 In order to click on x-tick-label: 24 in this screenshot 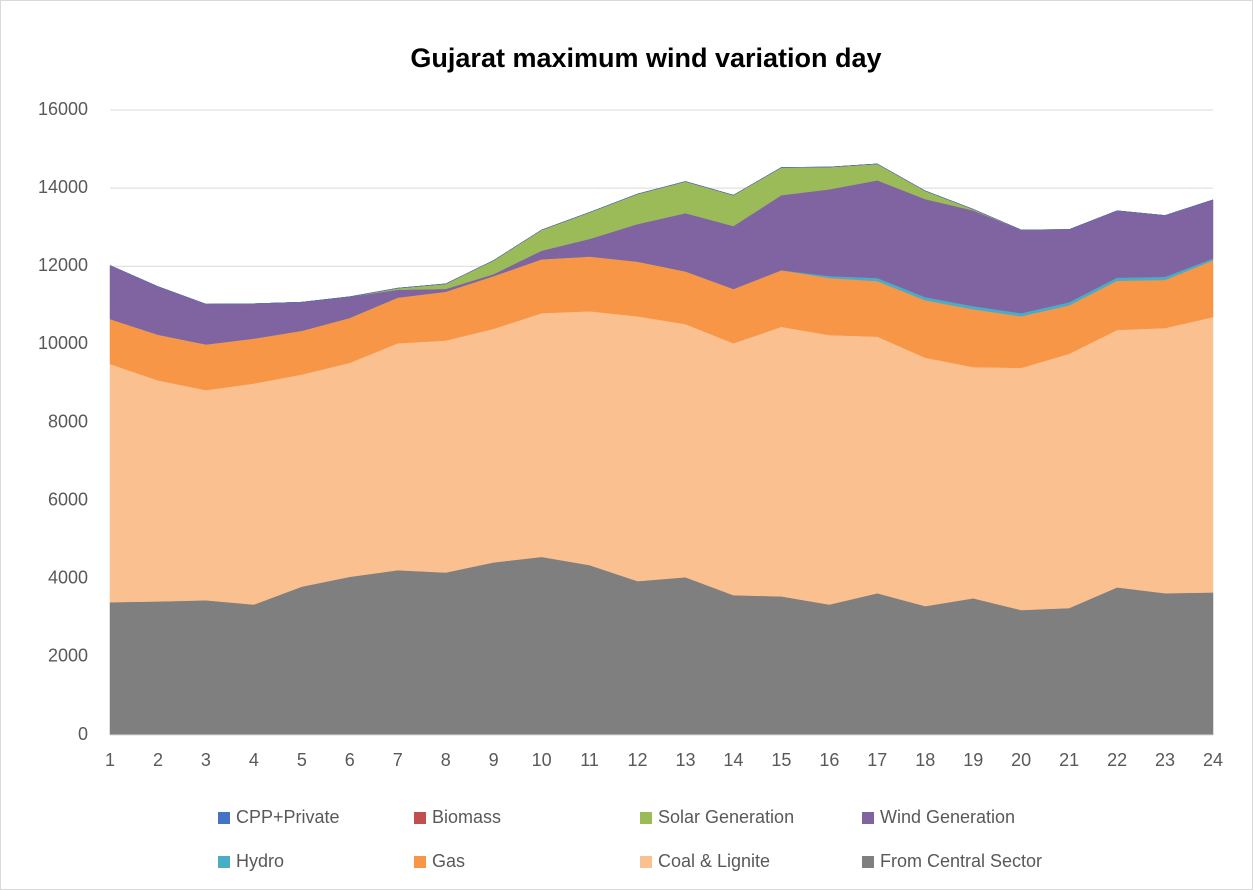, I will do `click(1213, 760)`.